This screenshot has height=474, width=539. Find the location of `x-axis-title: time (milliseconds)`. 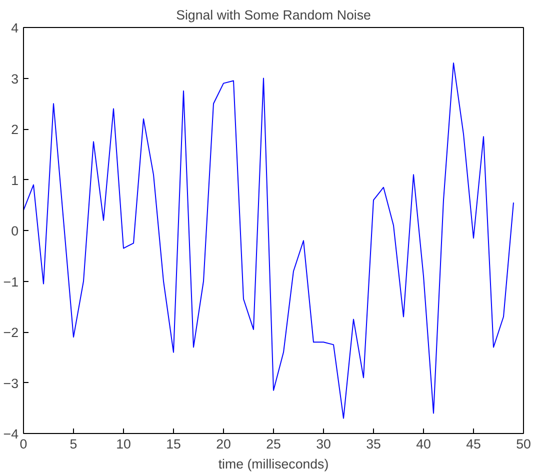

x-axis-title: time (milliseconds) is located at coordinates (273, 464).